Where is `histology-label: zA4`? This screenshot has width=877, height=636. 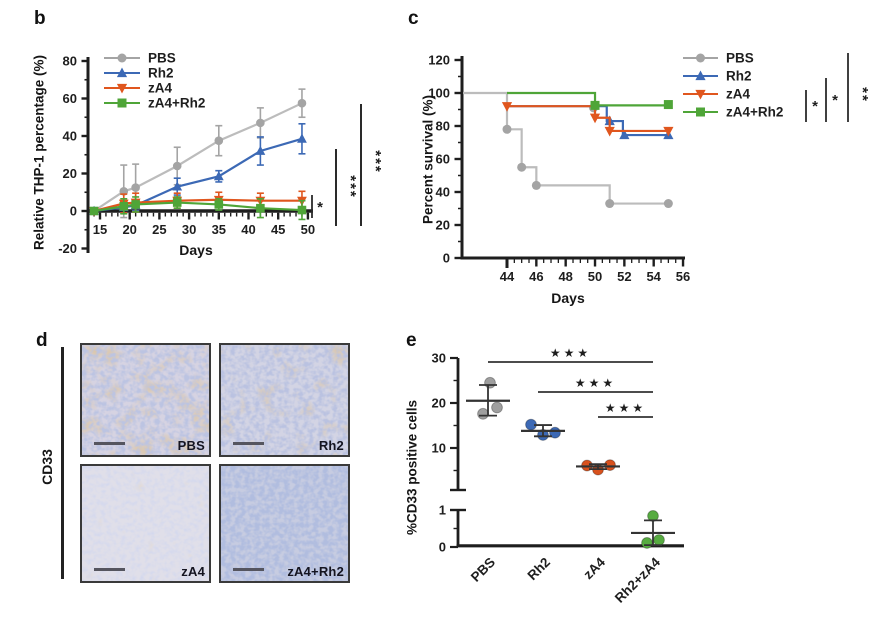 histology-label: zA4 is located at coordinates (193, 571).